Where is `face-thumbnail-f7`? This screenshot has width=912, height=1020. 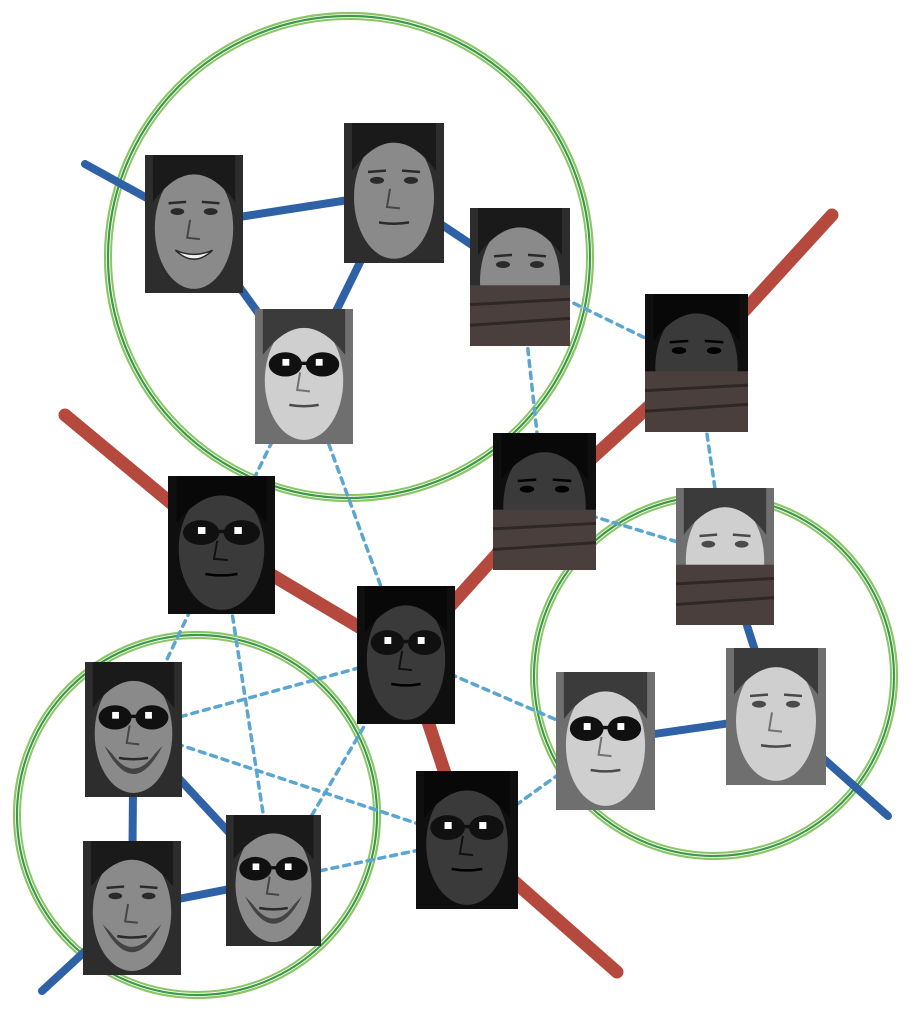
face-thumbnail-f7 is located at coordinates (221, 545).